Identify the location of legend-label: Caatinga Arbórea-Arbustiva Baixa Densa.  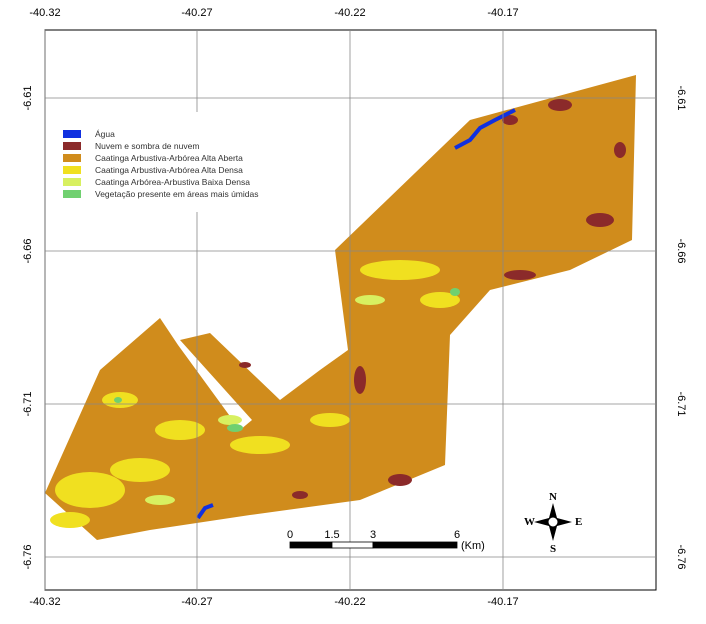
(172, 182).